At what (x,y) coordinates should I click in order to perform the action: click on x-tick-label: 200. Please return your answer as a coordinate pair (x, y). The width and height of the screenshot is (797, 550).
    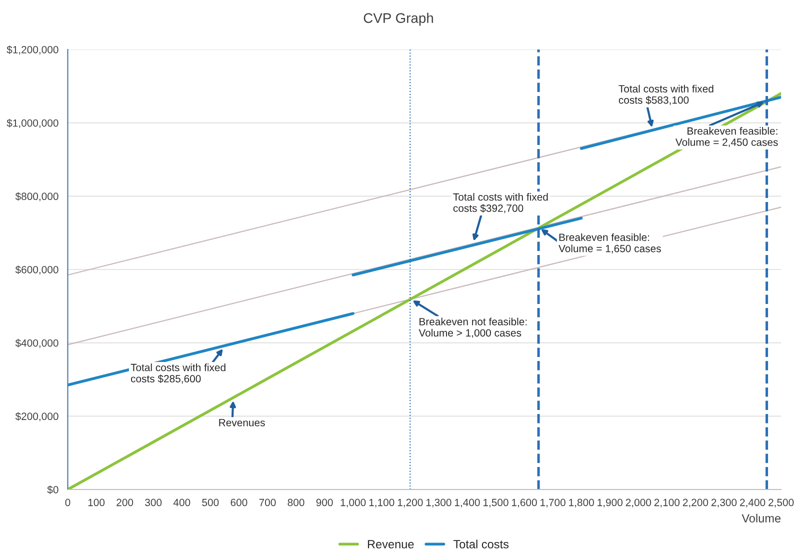
    Looking at the image, I should click on (125, 502).